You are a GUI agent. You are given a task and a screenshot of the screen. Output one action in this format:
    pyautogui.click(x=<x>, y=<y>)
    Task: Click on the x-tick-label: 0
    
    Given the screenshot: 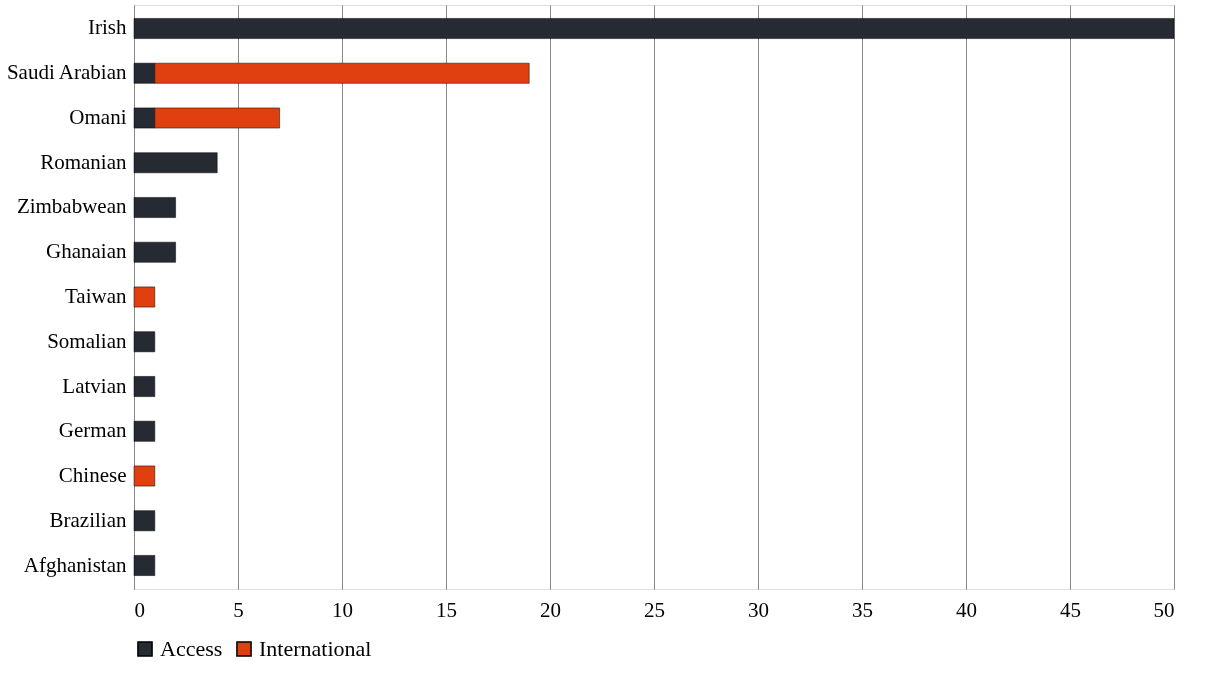 What is the action you would take?
    pyautogui.click(x=139, y=609)
    